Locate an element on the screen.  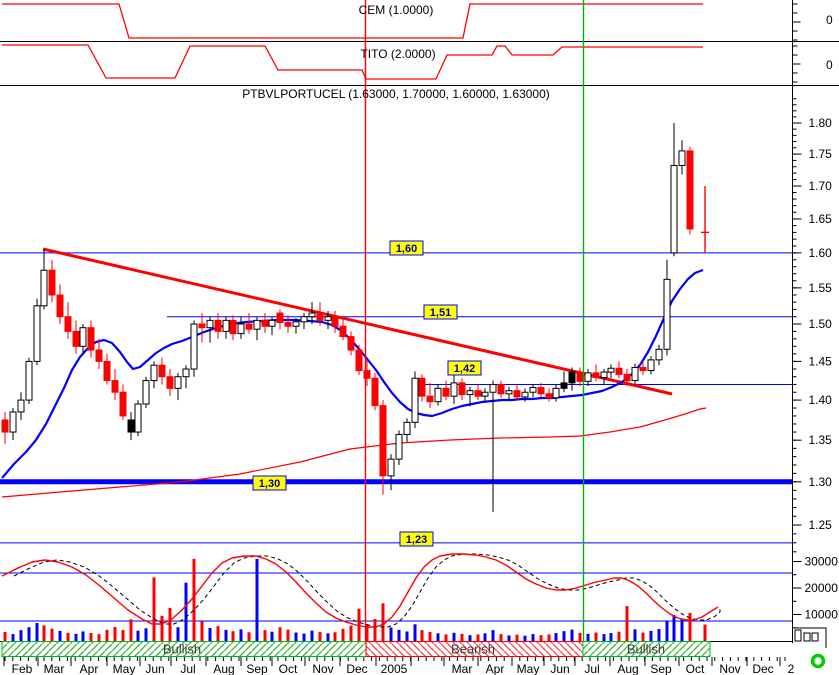
price-tick-label: 1.65 is located at coordinates (821, 219).